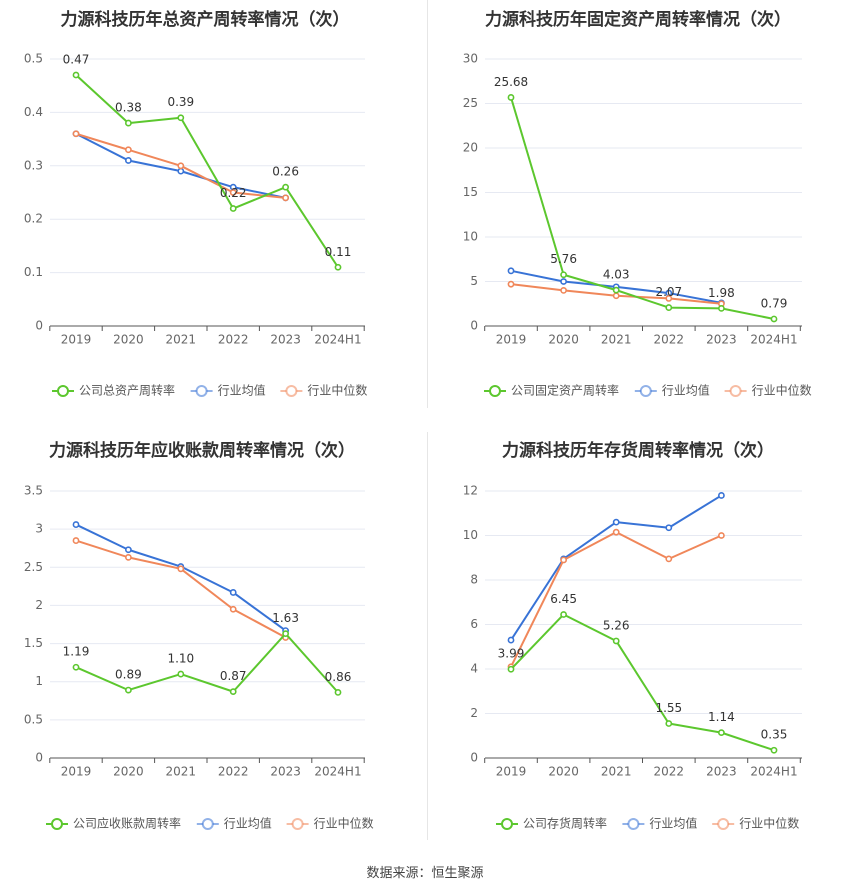 The image size is (850, 891). I want to click on y-tick-label: 5, so click(474, 281).